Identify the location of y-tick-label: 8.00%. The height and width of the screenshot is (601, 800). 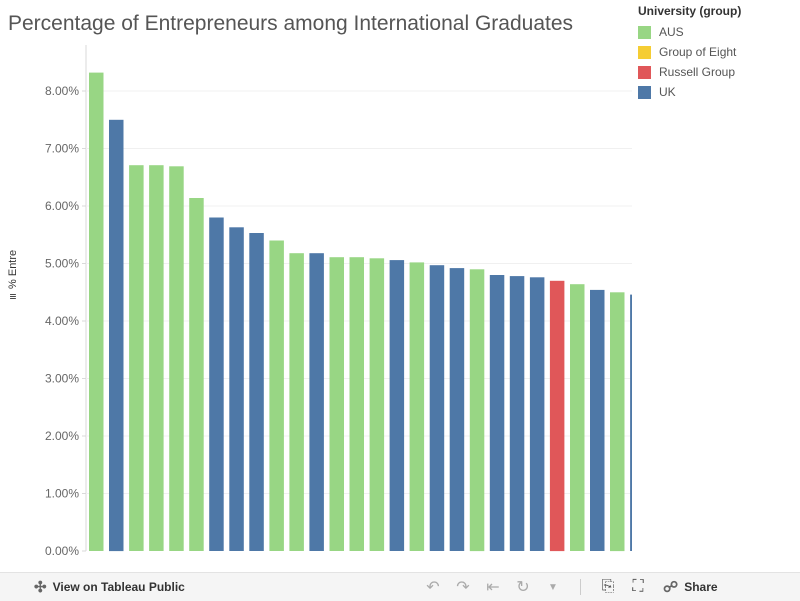
(62, 91).